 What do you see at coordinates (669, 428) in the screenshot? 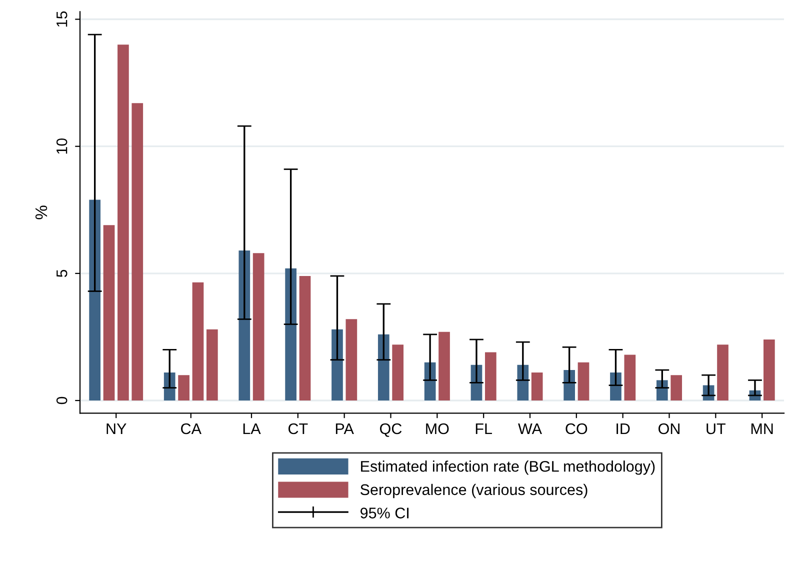
I see `x-tick-label: ON` at bounding box center [669, 428].